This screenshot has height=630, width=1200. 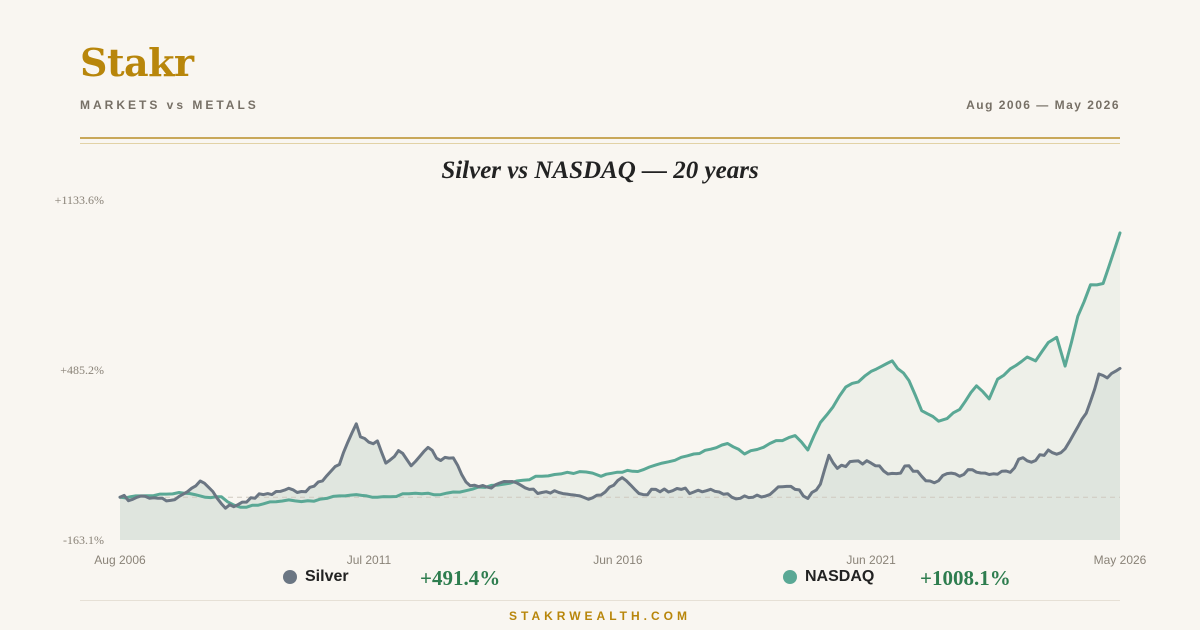 I want to click on y-tick-label: +1133.6%, so click(x=79, y=200).